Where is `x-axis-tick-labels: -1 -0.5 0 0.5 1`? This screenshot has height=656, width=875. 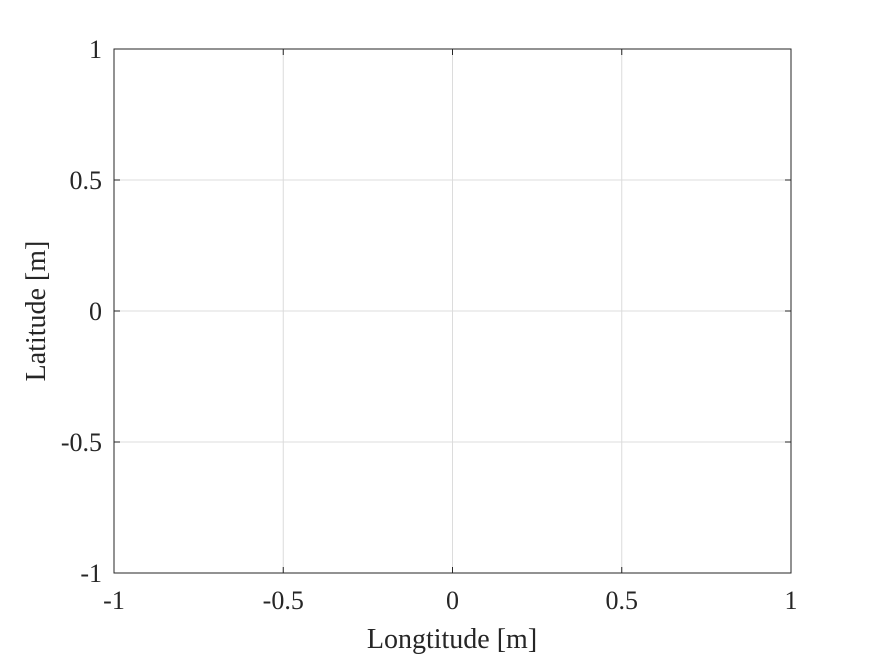 x-axis-tick-labels: -1 -0.5 0 0.5 1 is located at coordinates (450, 600).